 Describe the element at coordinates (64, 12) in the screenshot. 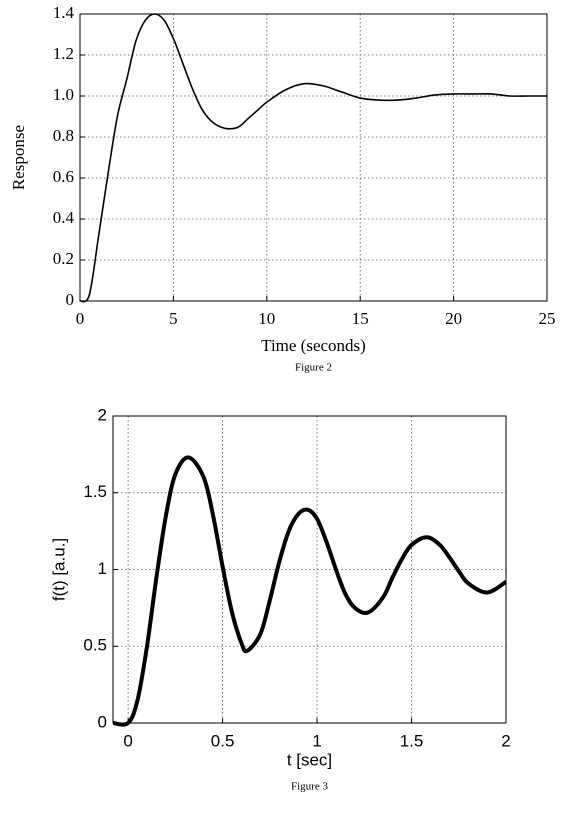

I see `y-tick-label: 1.4` at that location.